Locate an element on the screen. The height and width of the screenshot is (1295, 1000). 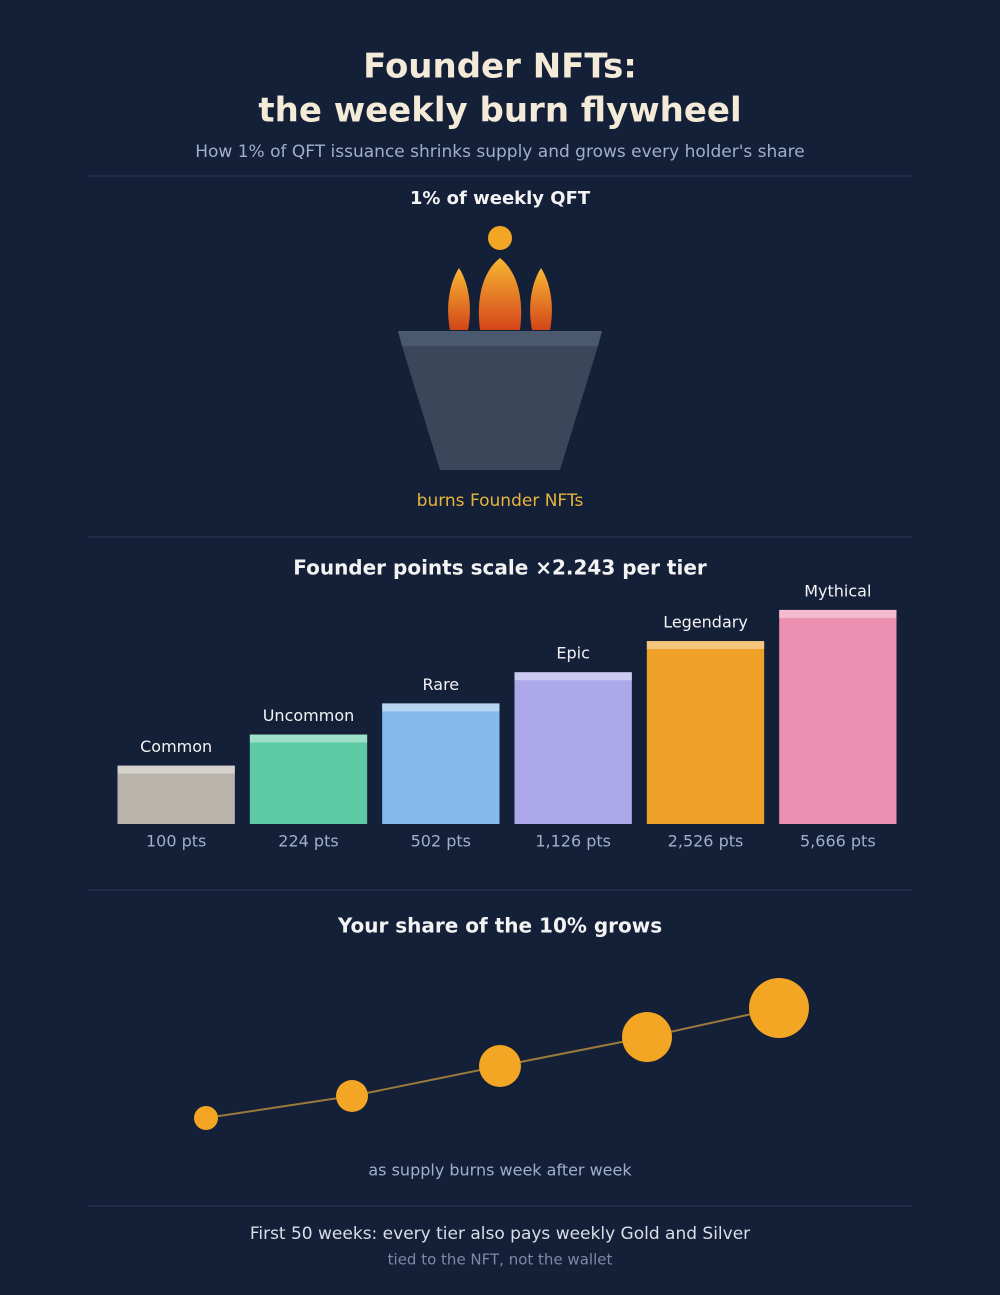
value-label: 1,126 pts is located at coordinates (573, 841).